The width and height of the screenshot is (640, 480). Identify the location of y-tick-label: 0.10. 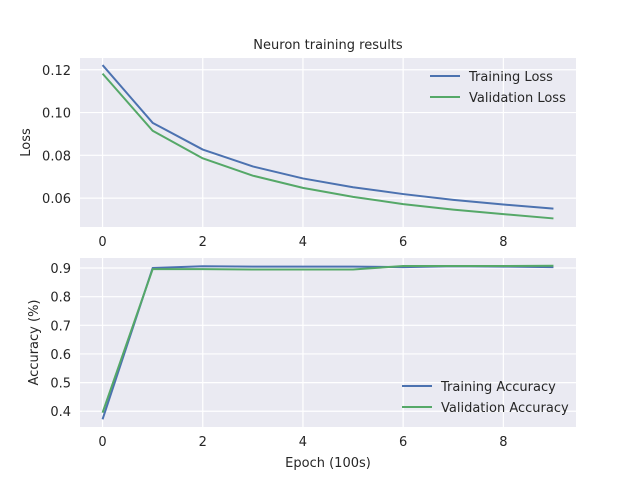
(56, 114).